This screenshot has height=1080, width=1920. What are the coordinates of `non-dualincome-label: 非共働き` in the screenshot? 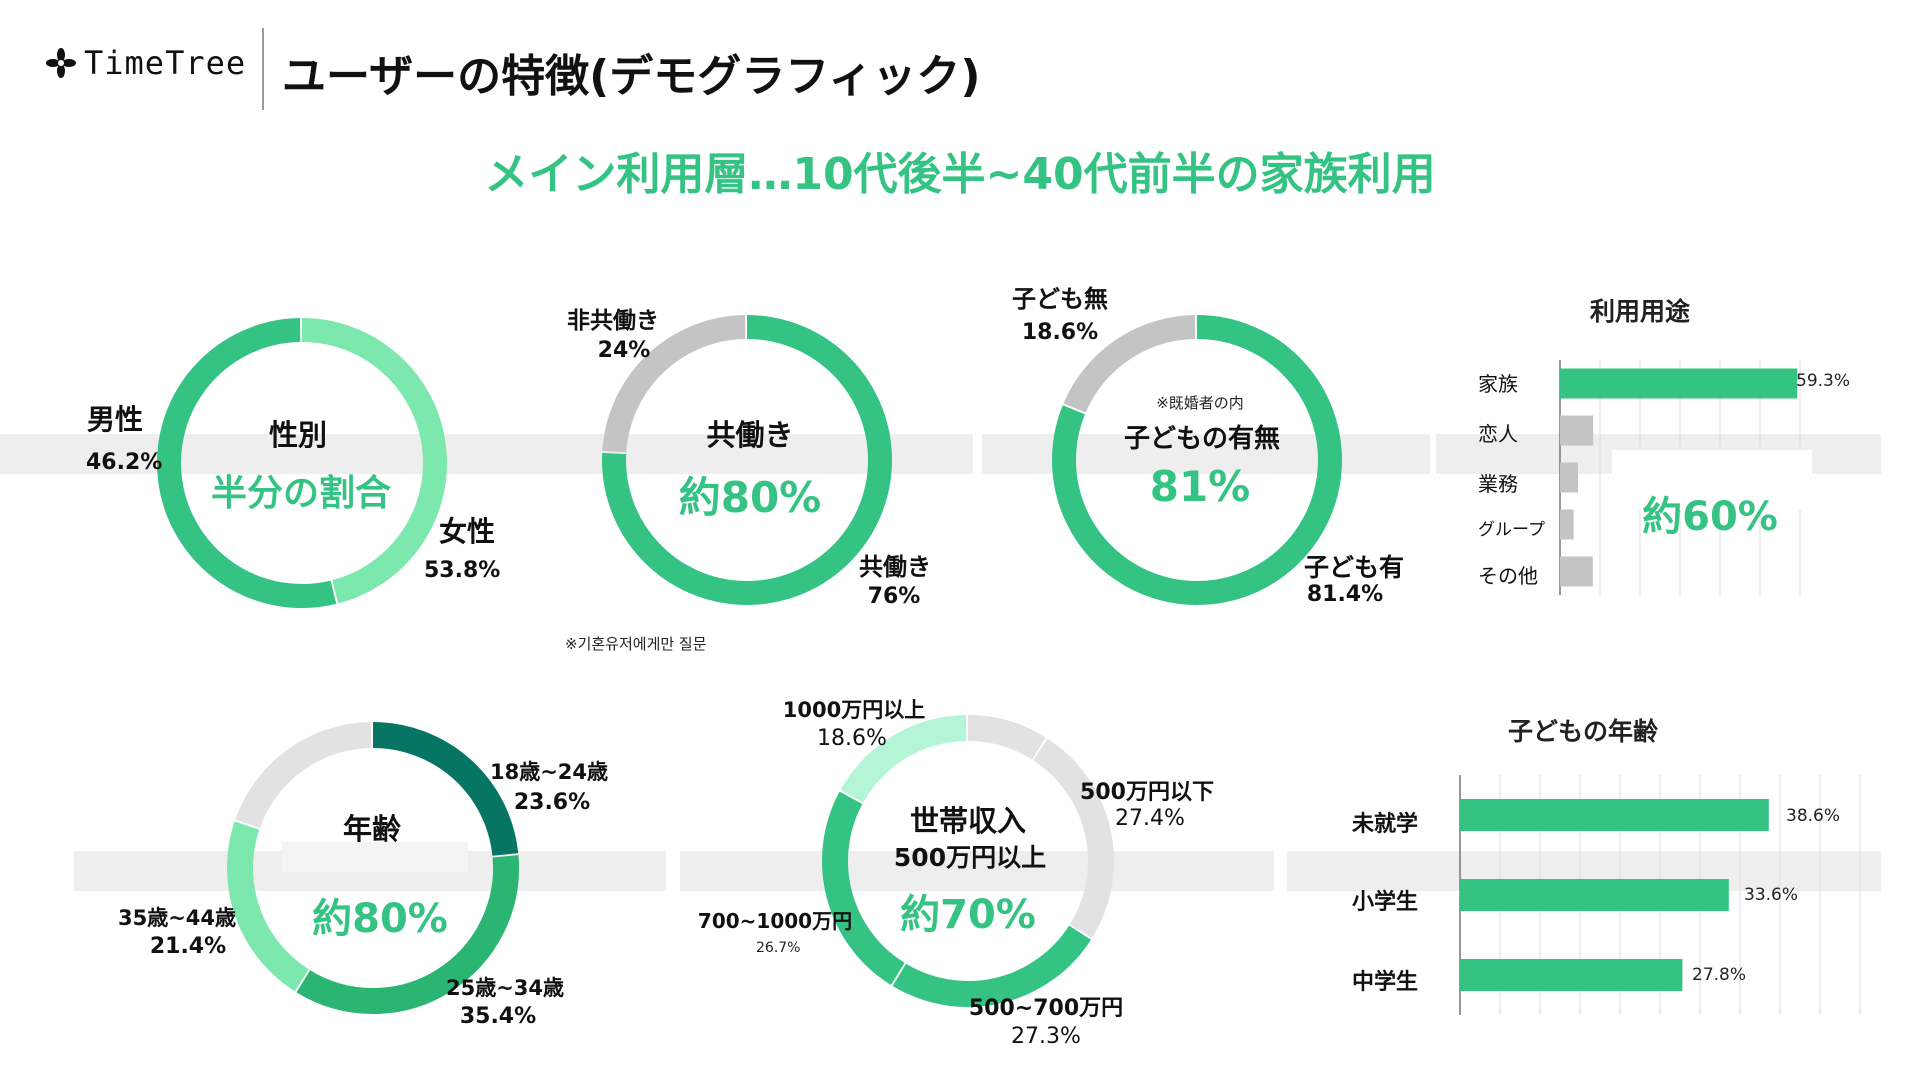 It's located at (613, 321).